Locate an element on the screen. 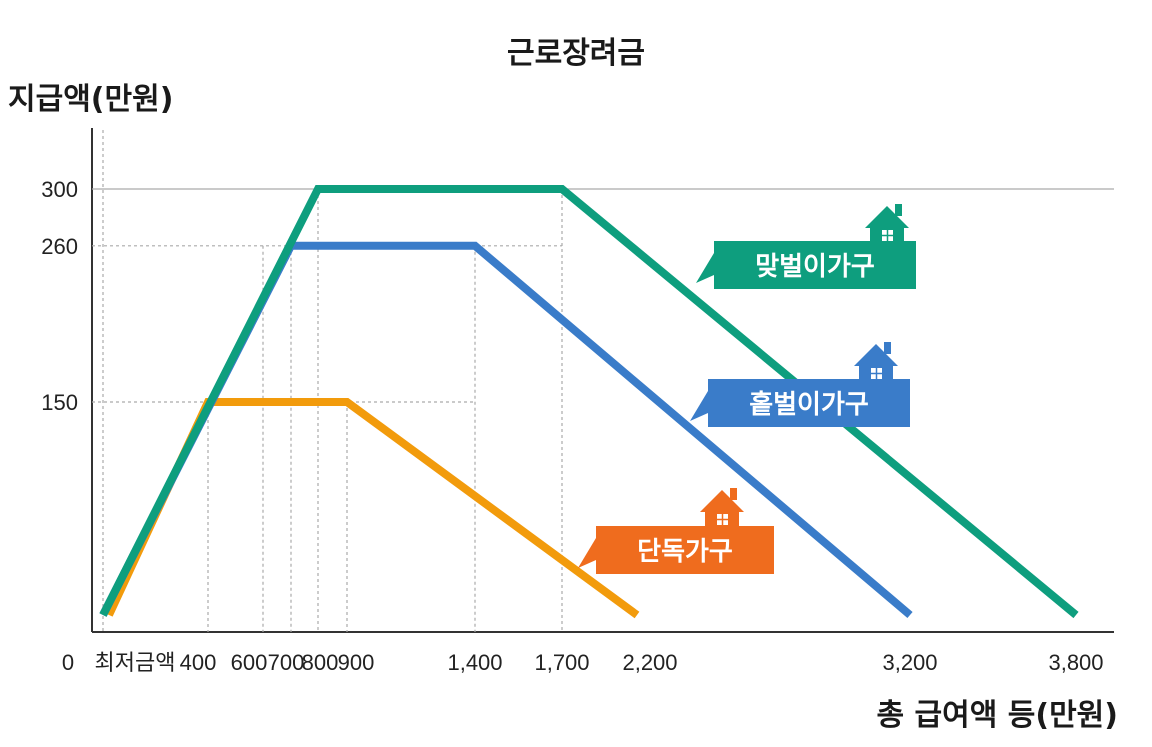 This screenshot has width=1152, height=747. x-tick-label: 900 is located at coordinates (356, 662).